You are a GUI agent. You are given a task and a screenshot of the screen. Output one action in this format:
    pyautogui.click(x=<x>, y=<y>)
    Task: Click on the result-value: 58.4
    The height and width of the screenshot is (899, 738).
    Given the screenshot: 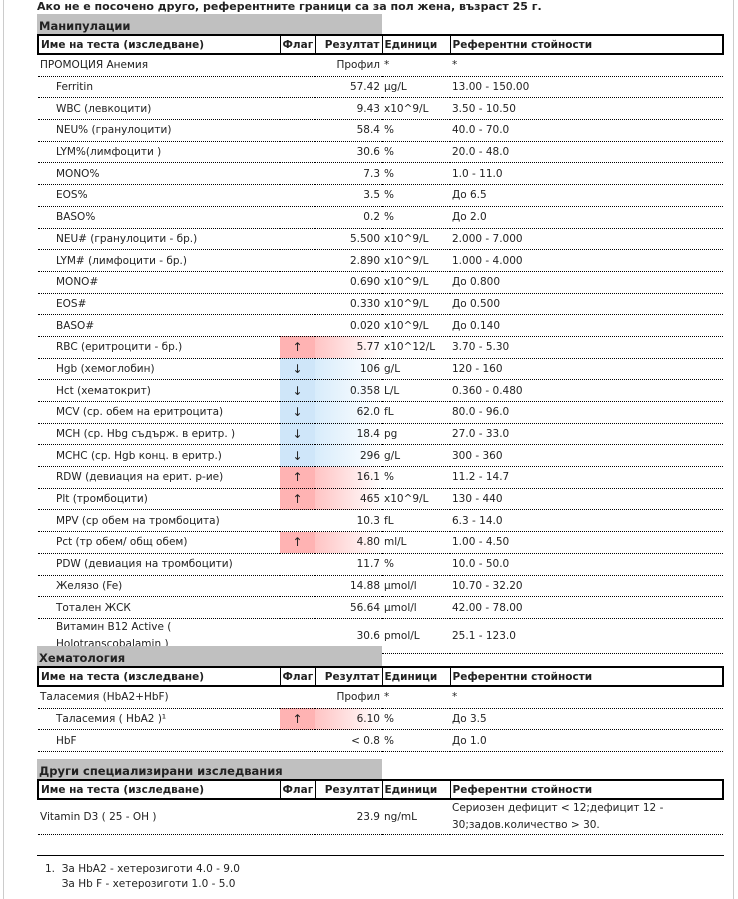 What is the action you would take?
    pyautogui.click(x=348, y=130)
    